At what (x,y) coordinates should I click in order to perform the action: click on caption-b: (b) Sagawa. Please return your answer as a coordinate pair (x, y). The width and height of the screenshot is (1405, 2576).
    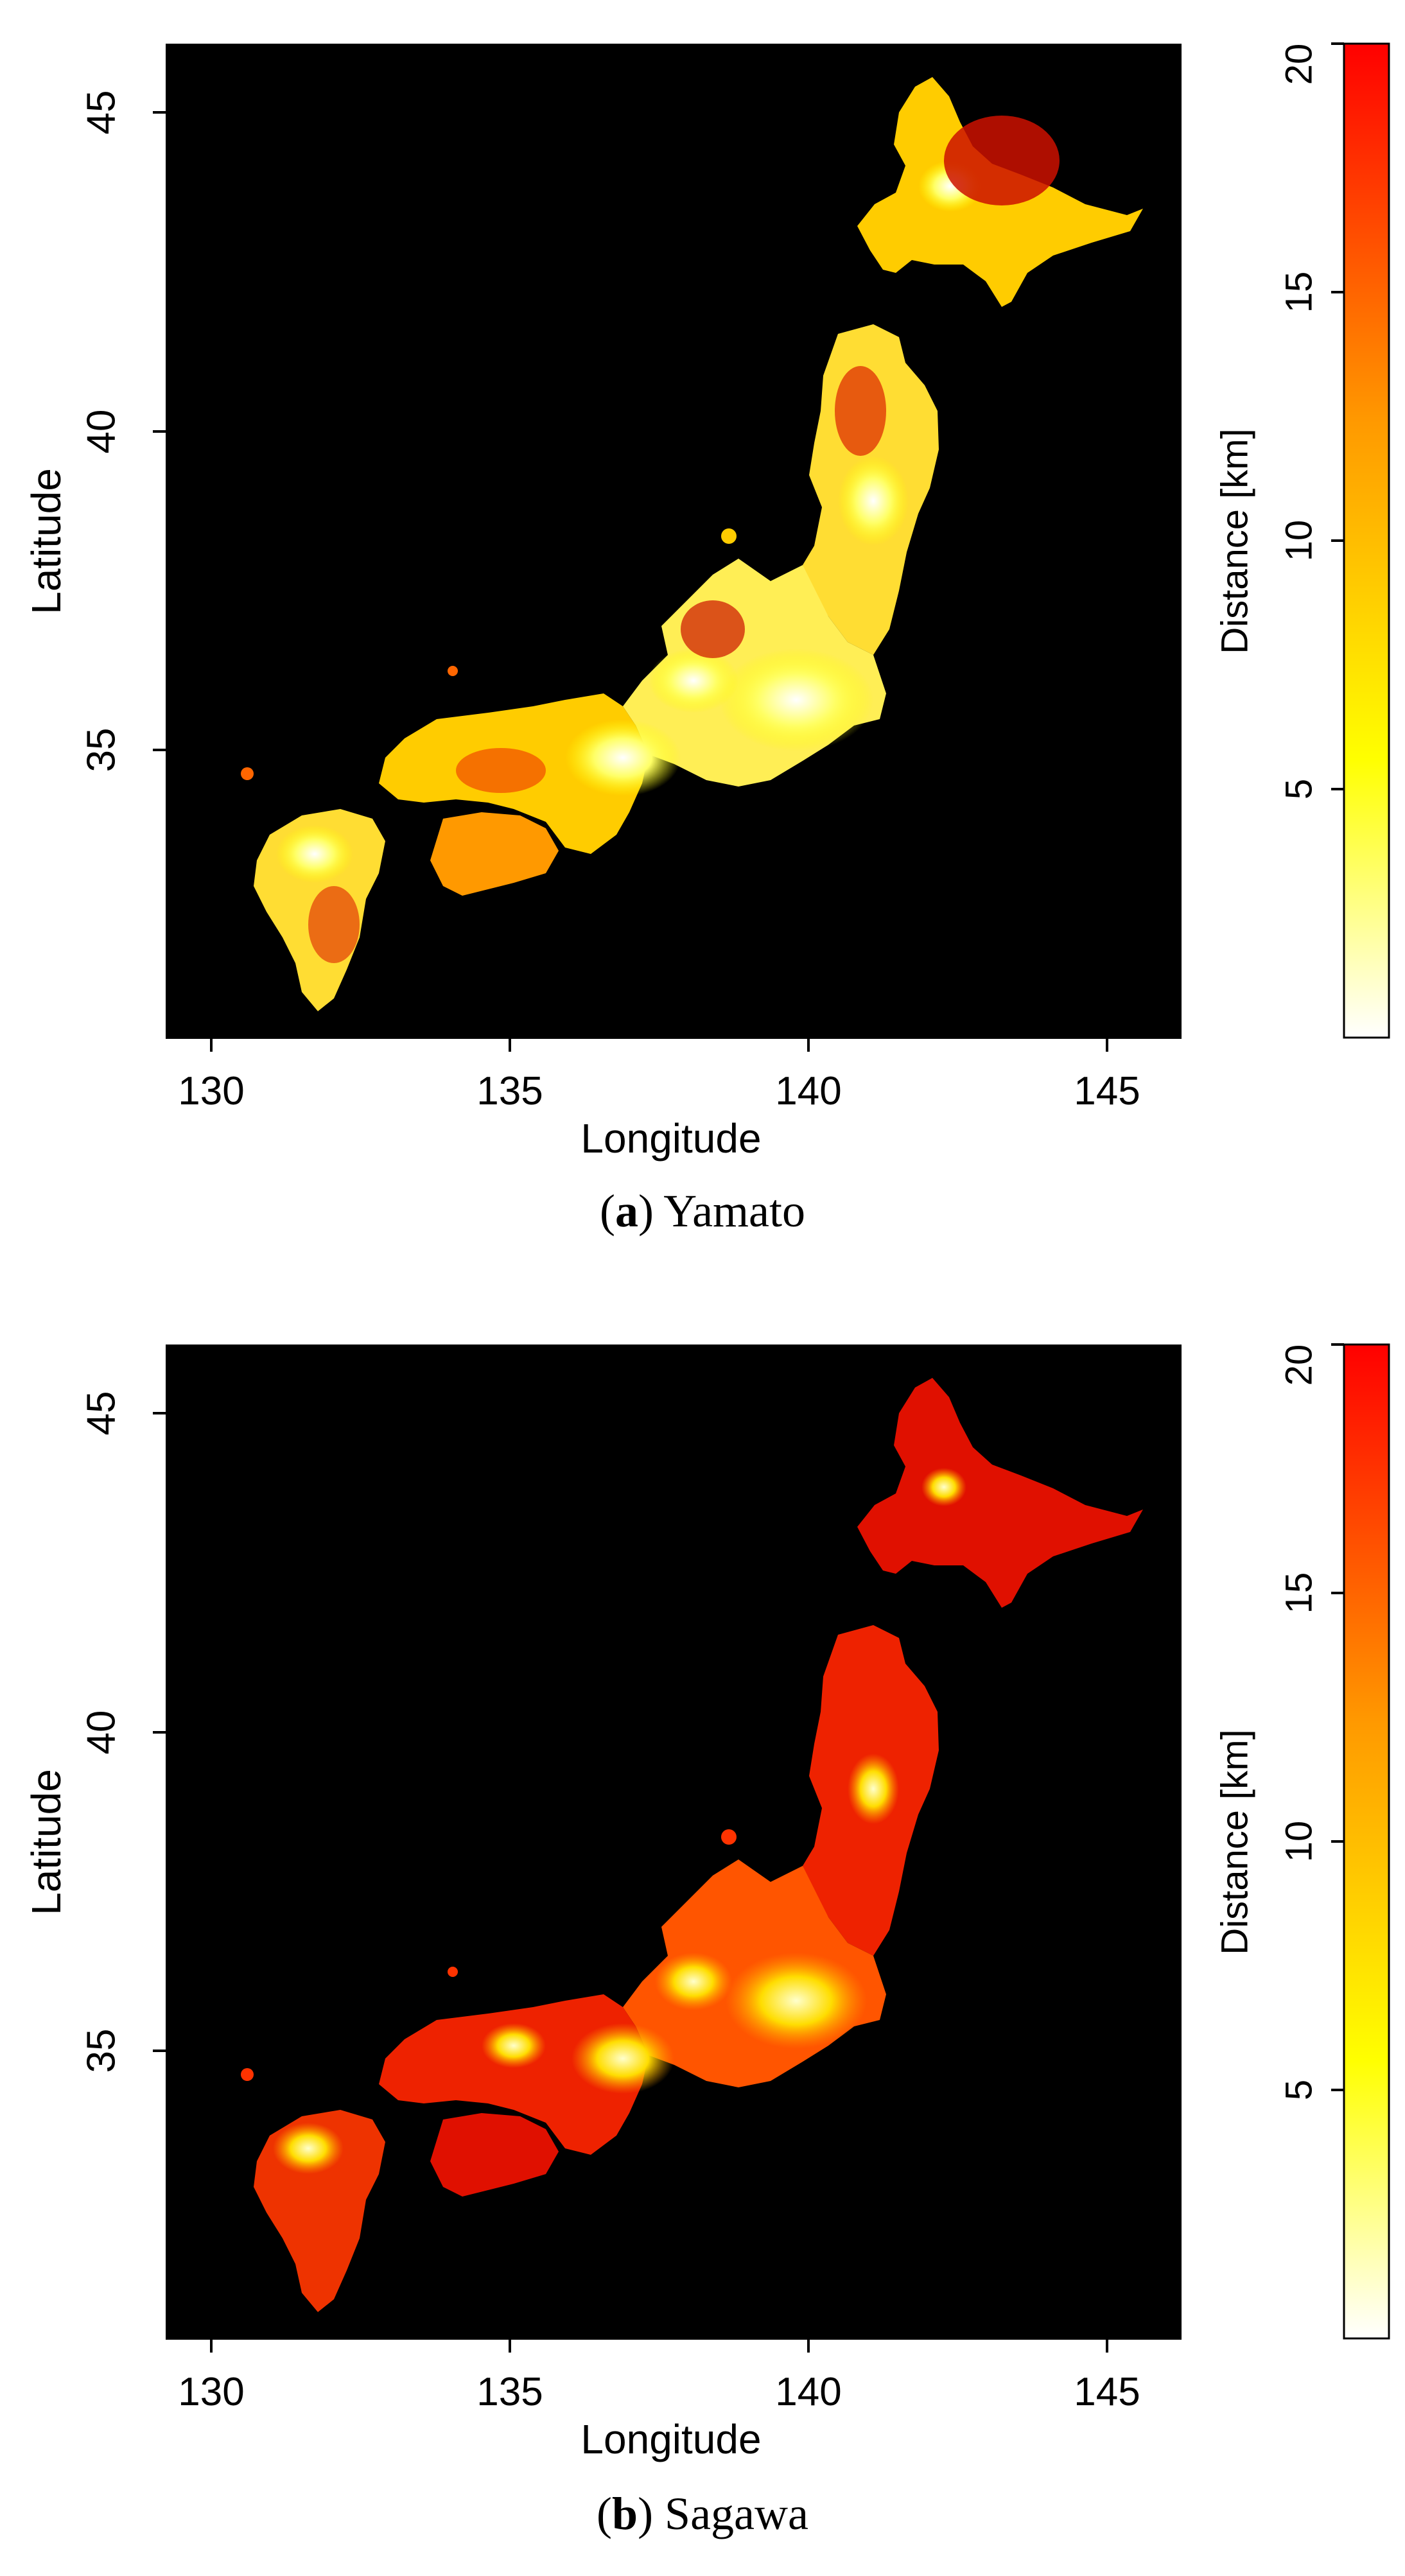
    Looking at the image, I should click on (702, 2513).